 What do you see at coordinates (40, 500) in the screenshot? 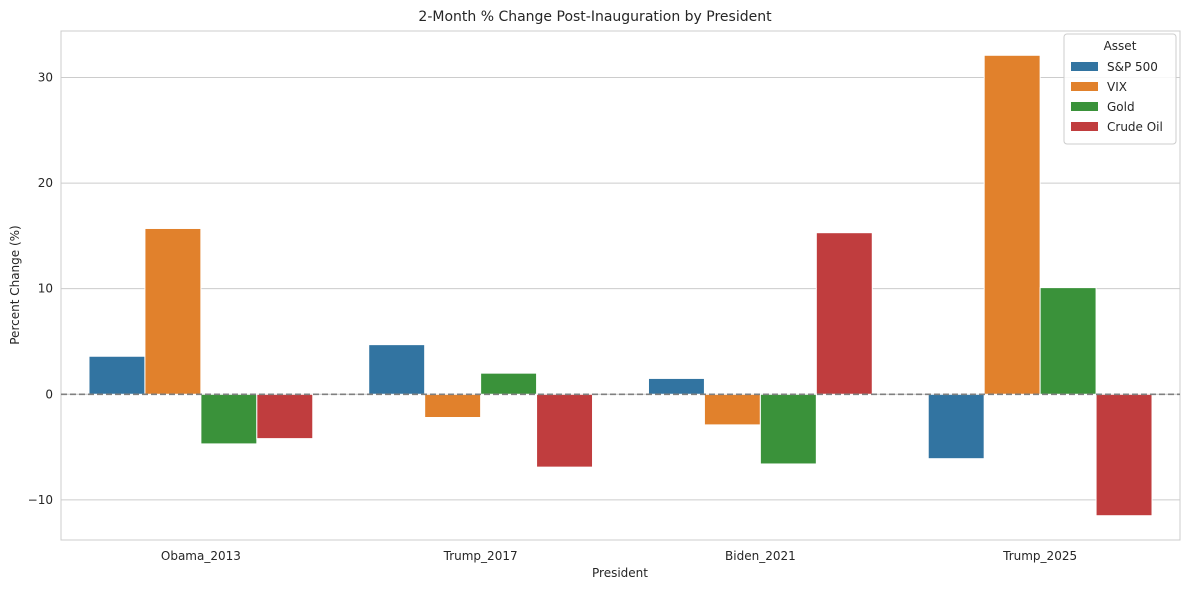
I see `y-tick-label: −10` at bounding box center [40, 500].